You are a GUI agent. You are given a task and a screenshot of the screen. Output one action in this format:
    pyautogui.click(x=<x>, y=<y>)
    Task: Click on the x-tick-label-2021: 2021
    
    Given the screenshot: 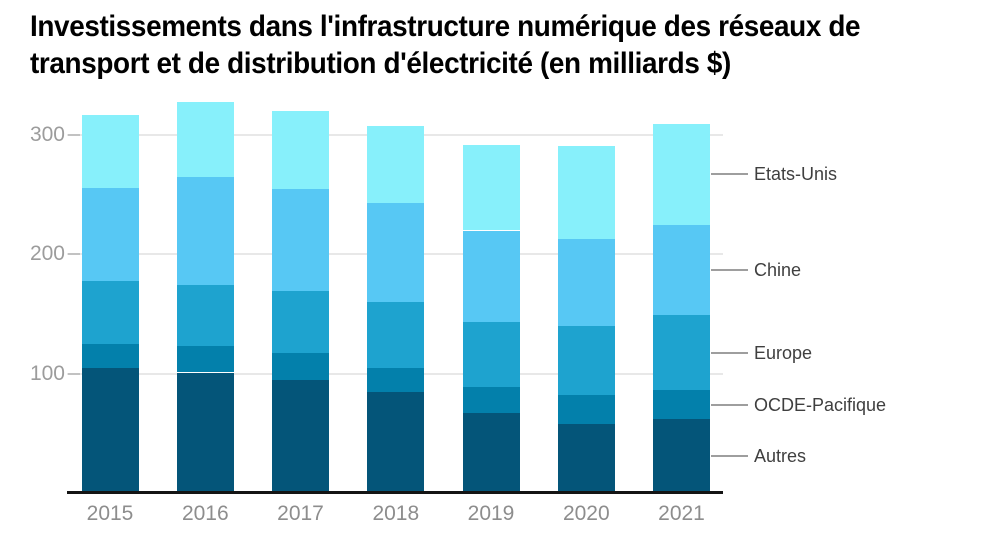 What is the action you would take?
    pyautogui.click(x=681, y=513)
    